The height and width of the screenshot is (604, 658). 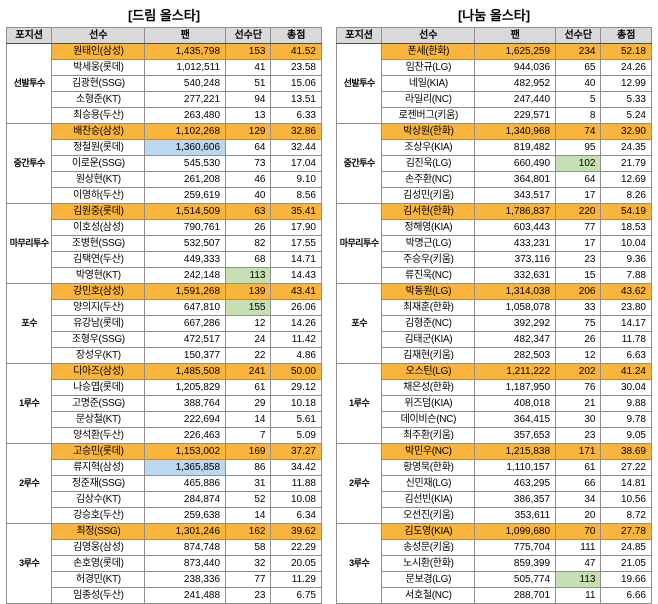 What do you see at coordinates (493, 35) in the screenshot?
I see `nanum-table-header: 포지션 선수 팬 선수단 총점` at bounding box center [493, 35].